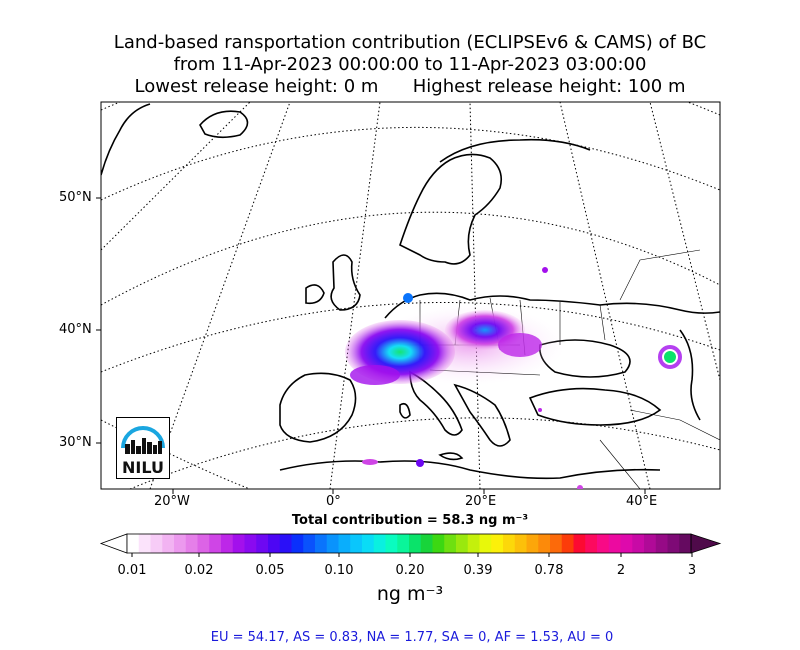  What do you see at coordinates (513, 378) in the screenshot?
I see `bc-concentration-field` at bounding box center [513, 378].